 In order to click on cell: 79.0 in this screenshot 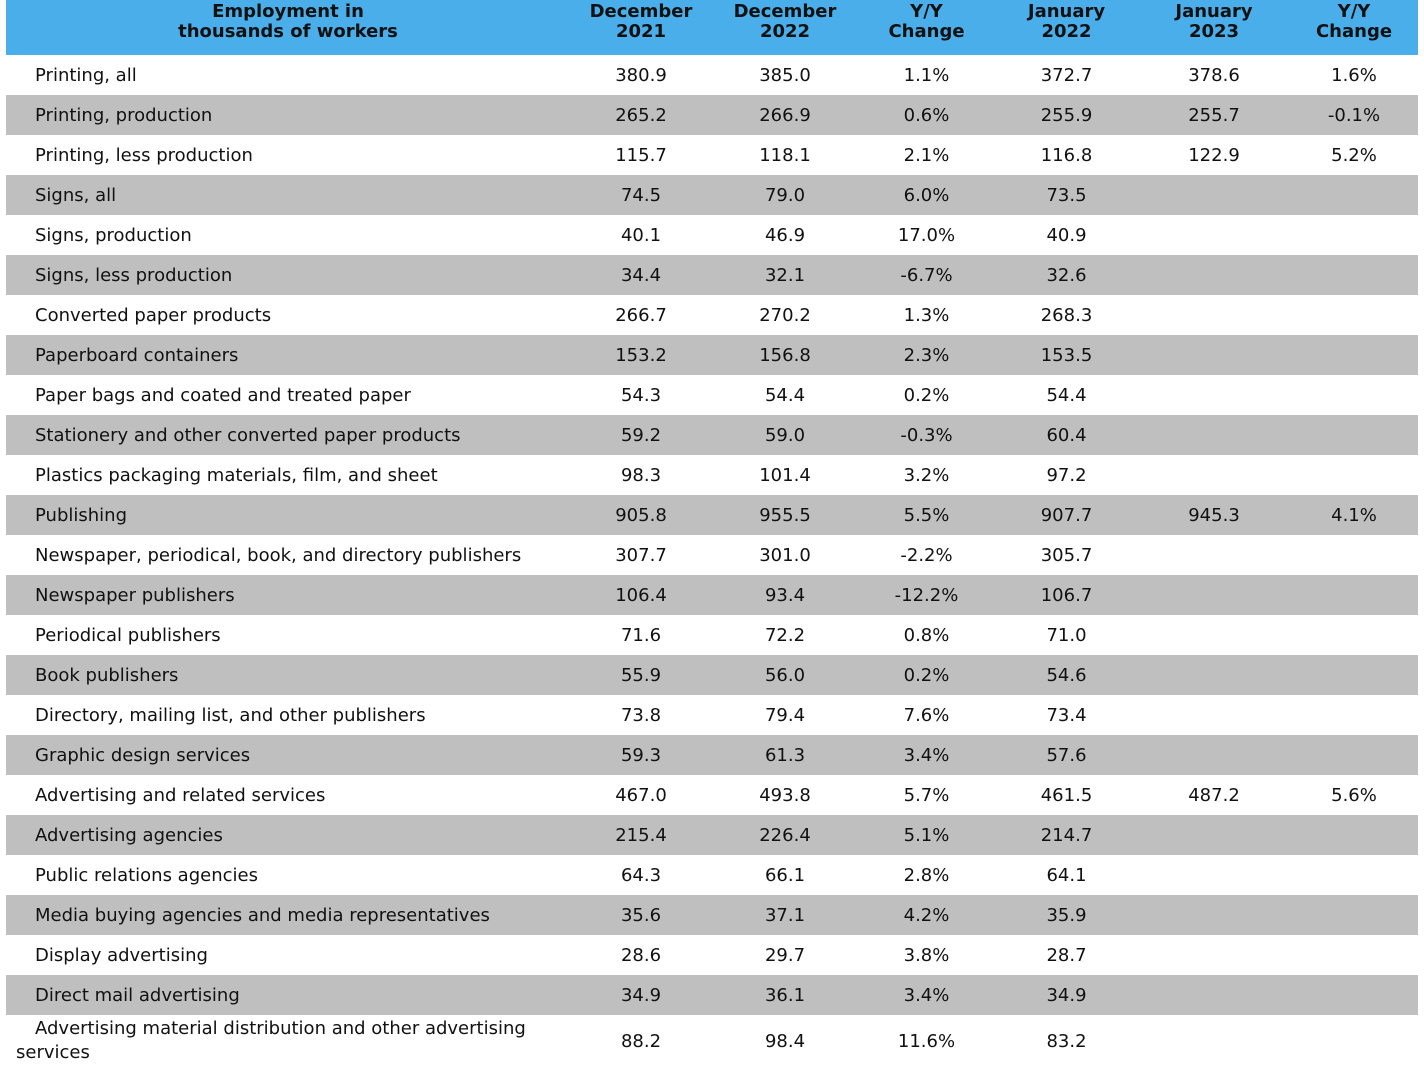, I will do `click(785, 195)`.